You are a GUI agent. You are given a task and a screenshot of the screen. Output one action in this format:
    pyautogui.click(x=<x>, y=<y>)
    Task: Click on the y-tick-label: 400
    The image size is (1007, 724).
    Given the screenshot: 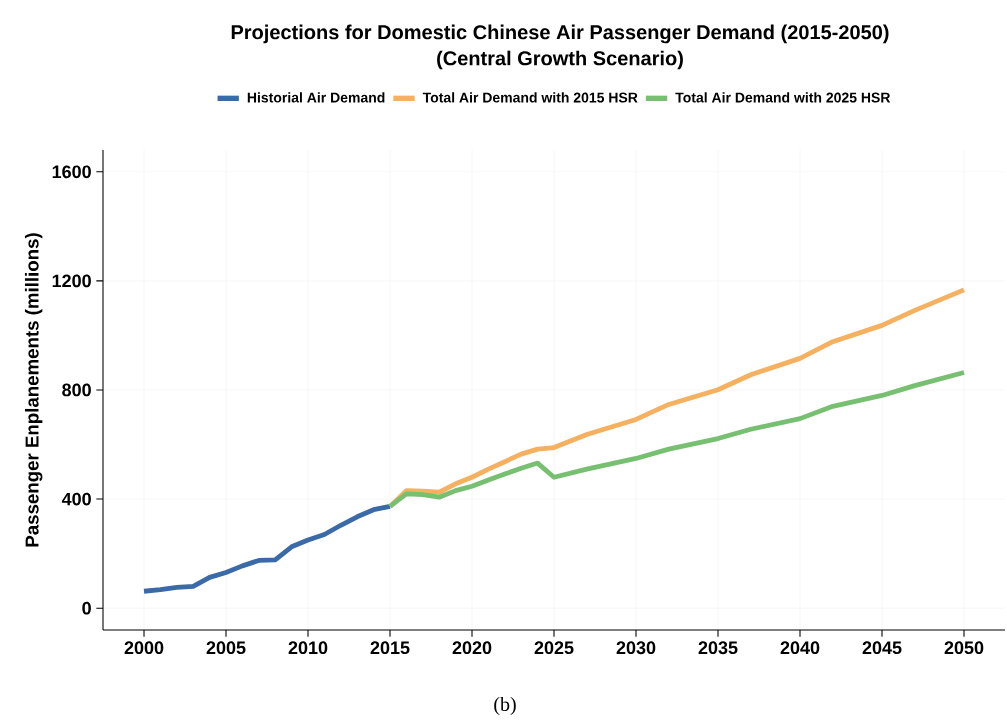 What is the action you would take?
    pyautogui.click(x=76, y=499)
    